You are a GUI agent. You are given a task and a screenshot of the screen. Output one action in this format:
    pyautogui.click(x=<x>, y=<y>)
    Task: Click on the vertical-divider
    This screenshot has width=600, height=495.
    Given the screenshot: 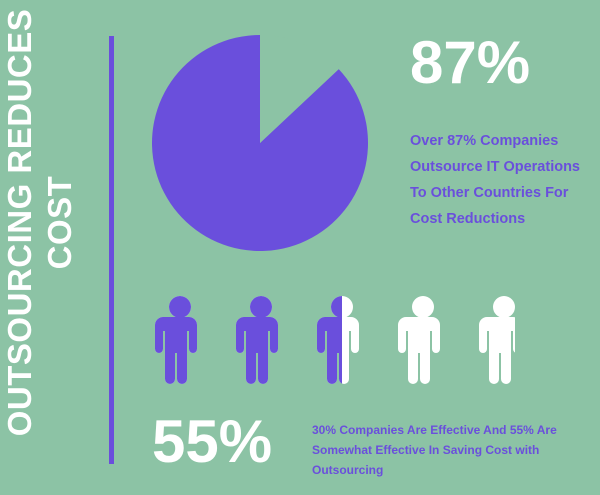 What is the action you would take?
    pyautogui.click(x=111, y=250)
    